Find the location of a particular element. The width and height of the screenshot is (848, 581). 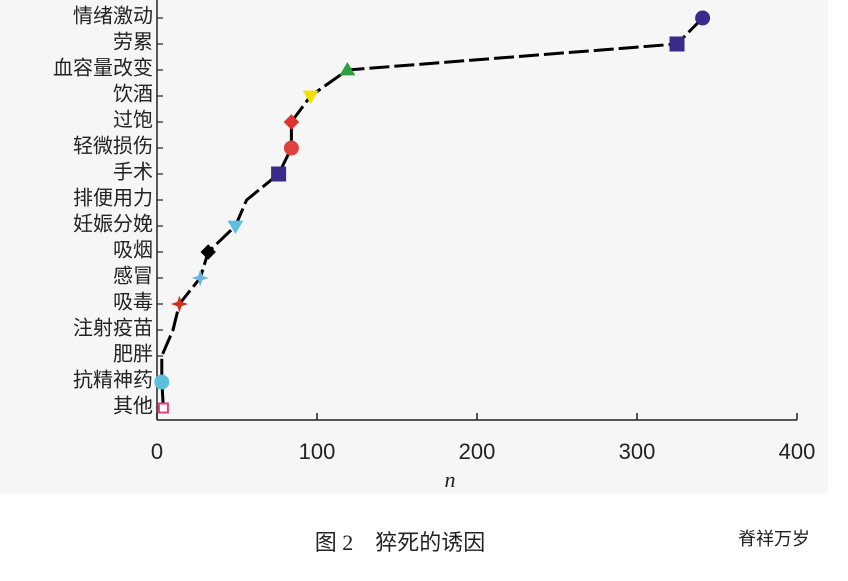

y-tick-label: 其他 is located at coordinates (133, 406).